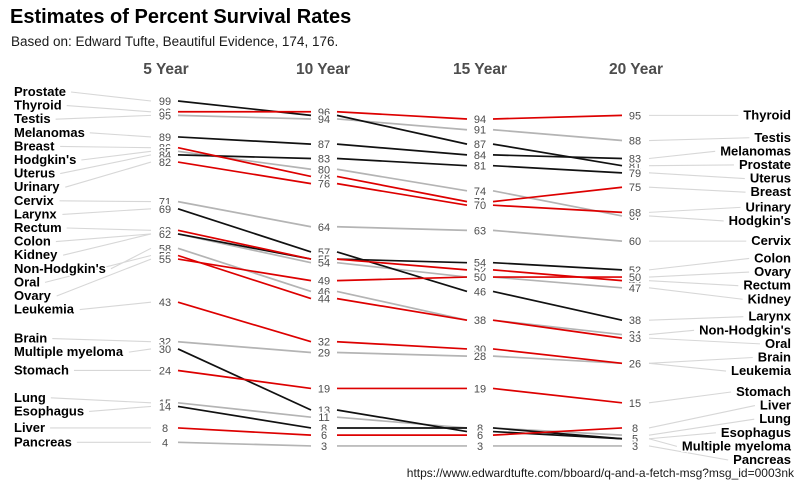 The width and height of the screenshot is (800, 494). I want to click on leader-line-left-prostate, so click(111, 96).